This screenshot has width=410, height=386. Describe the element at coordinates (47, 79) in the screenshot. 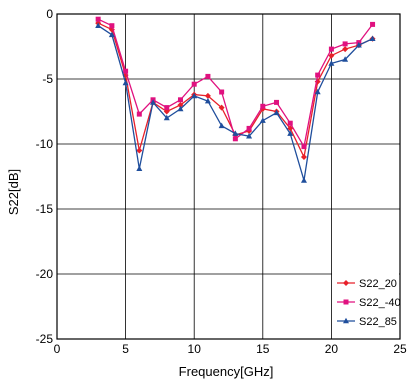

I see `y-tick-label: -5` at that location.